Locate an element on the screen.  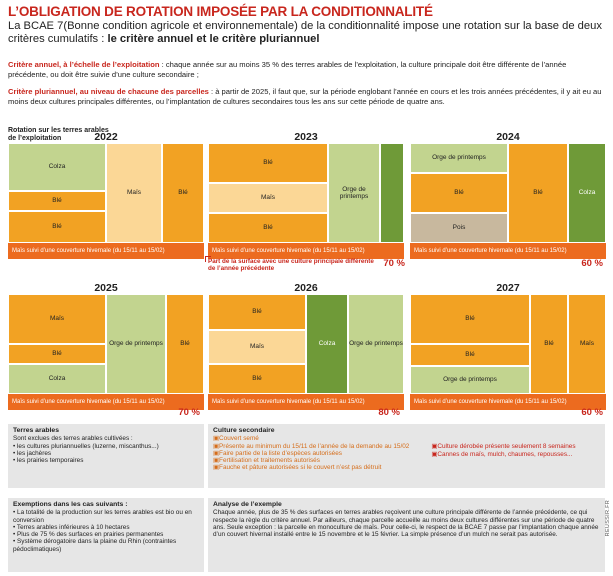
percentage-label-2024: 60 % is located at coordinates (592, 263).